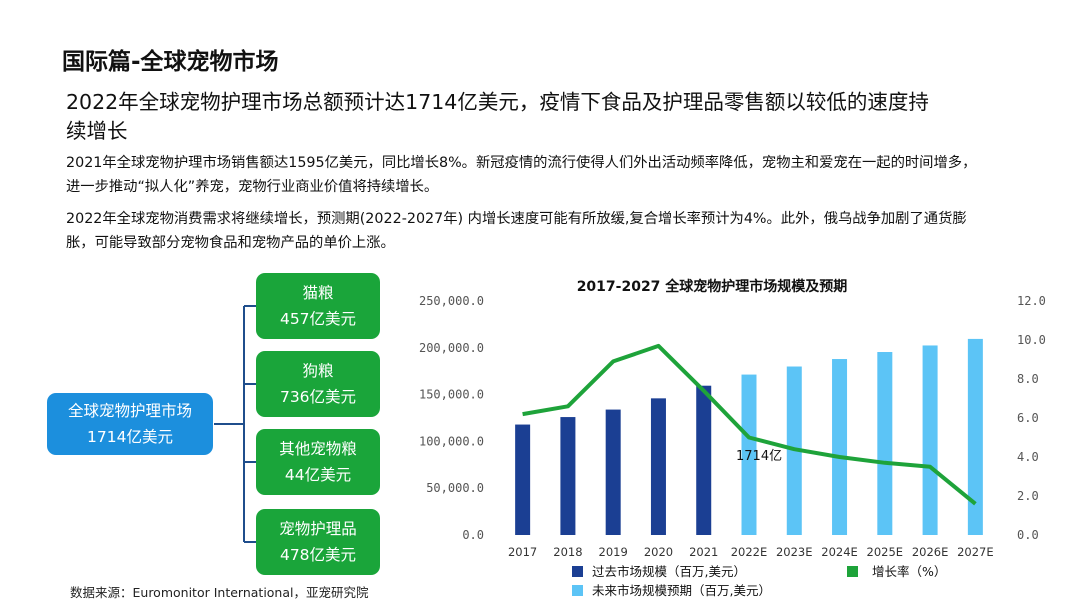 This screenshot has width=1080, height=608. Describe the element at coordinates (669, 571) in the screenshot. I see `legend-label-past: 过去市场规模（百万,美元）` at that location.